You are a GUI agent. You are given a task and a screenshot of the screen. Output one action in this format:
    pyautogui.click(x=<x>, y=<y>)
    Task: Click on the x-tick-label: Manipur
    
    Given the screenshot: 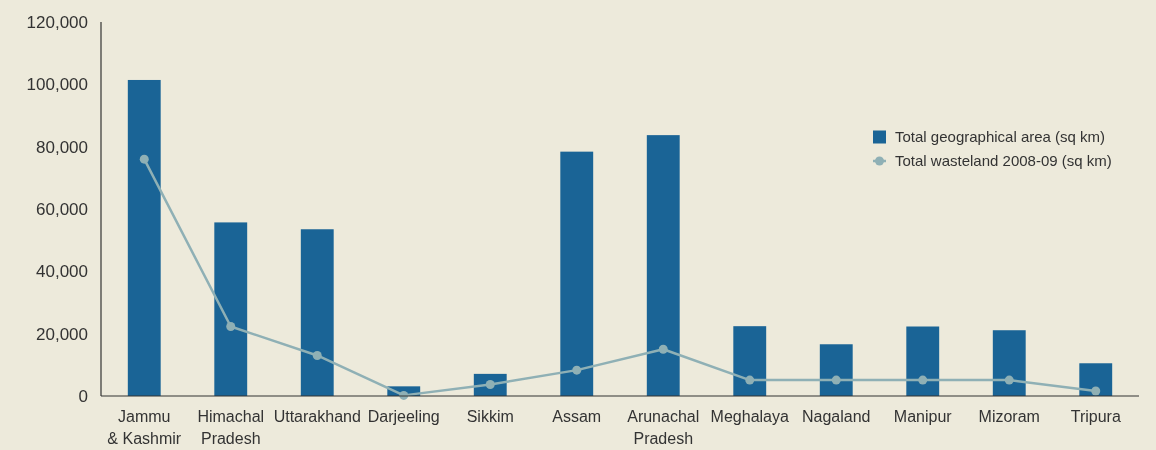 What is the action you would take?
    pyautogui.click(x=923, y=416)
    